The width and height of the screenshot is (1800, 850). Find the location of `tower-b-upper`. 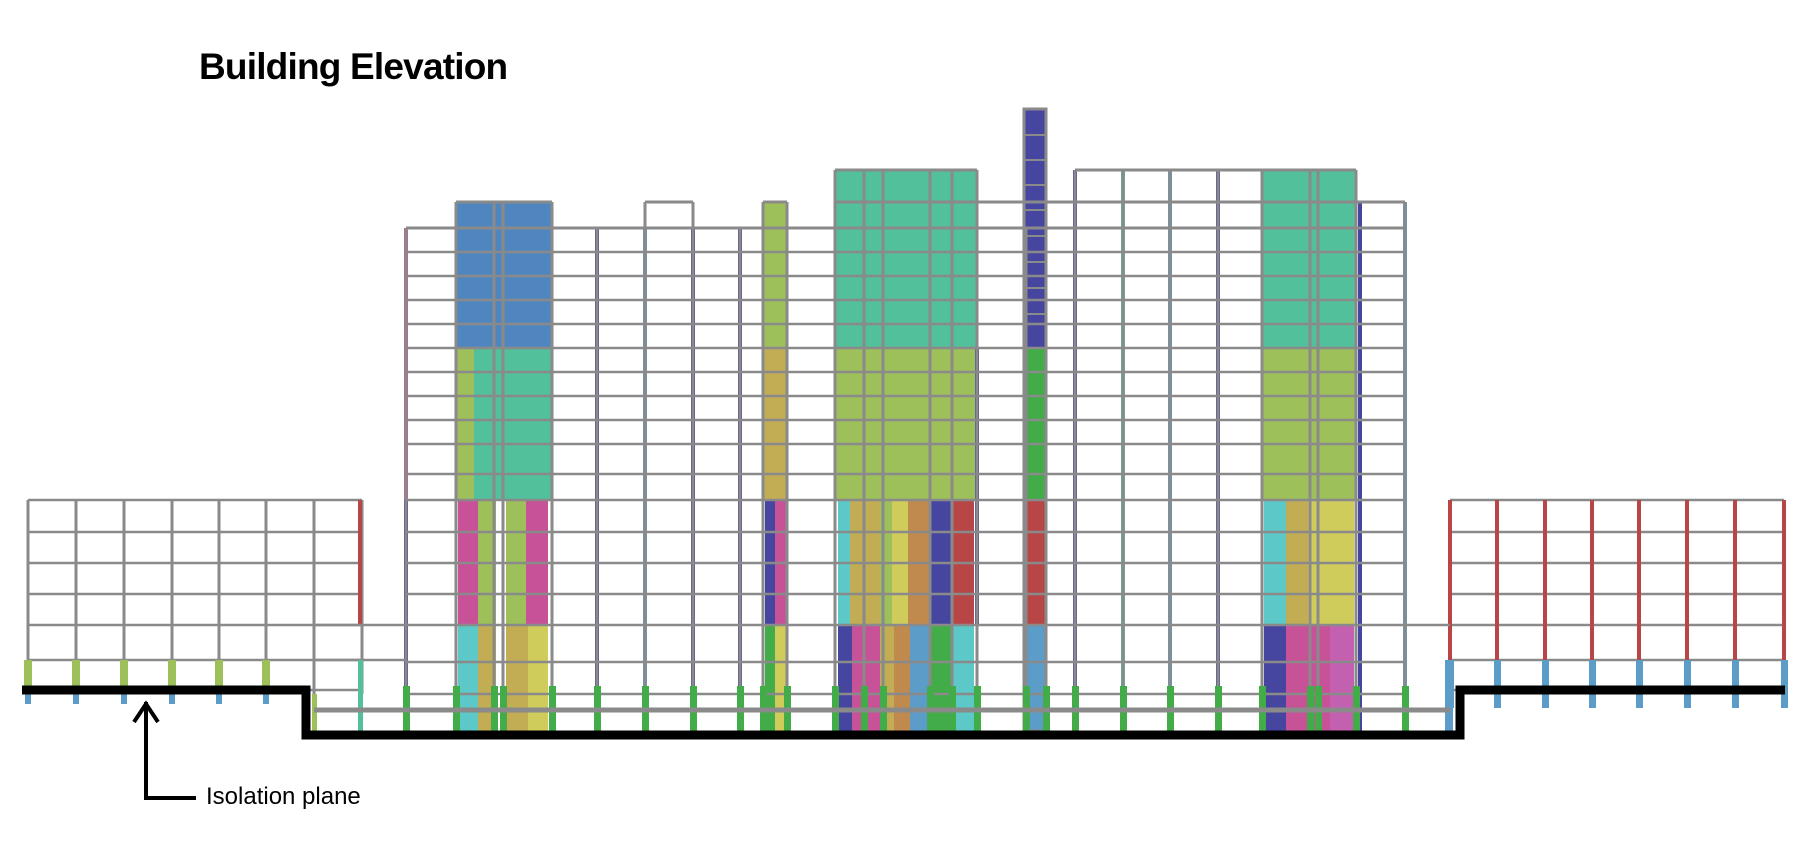

tower-b-upper is located at coordinates (906, 259).